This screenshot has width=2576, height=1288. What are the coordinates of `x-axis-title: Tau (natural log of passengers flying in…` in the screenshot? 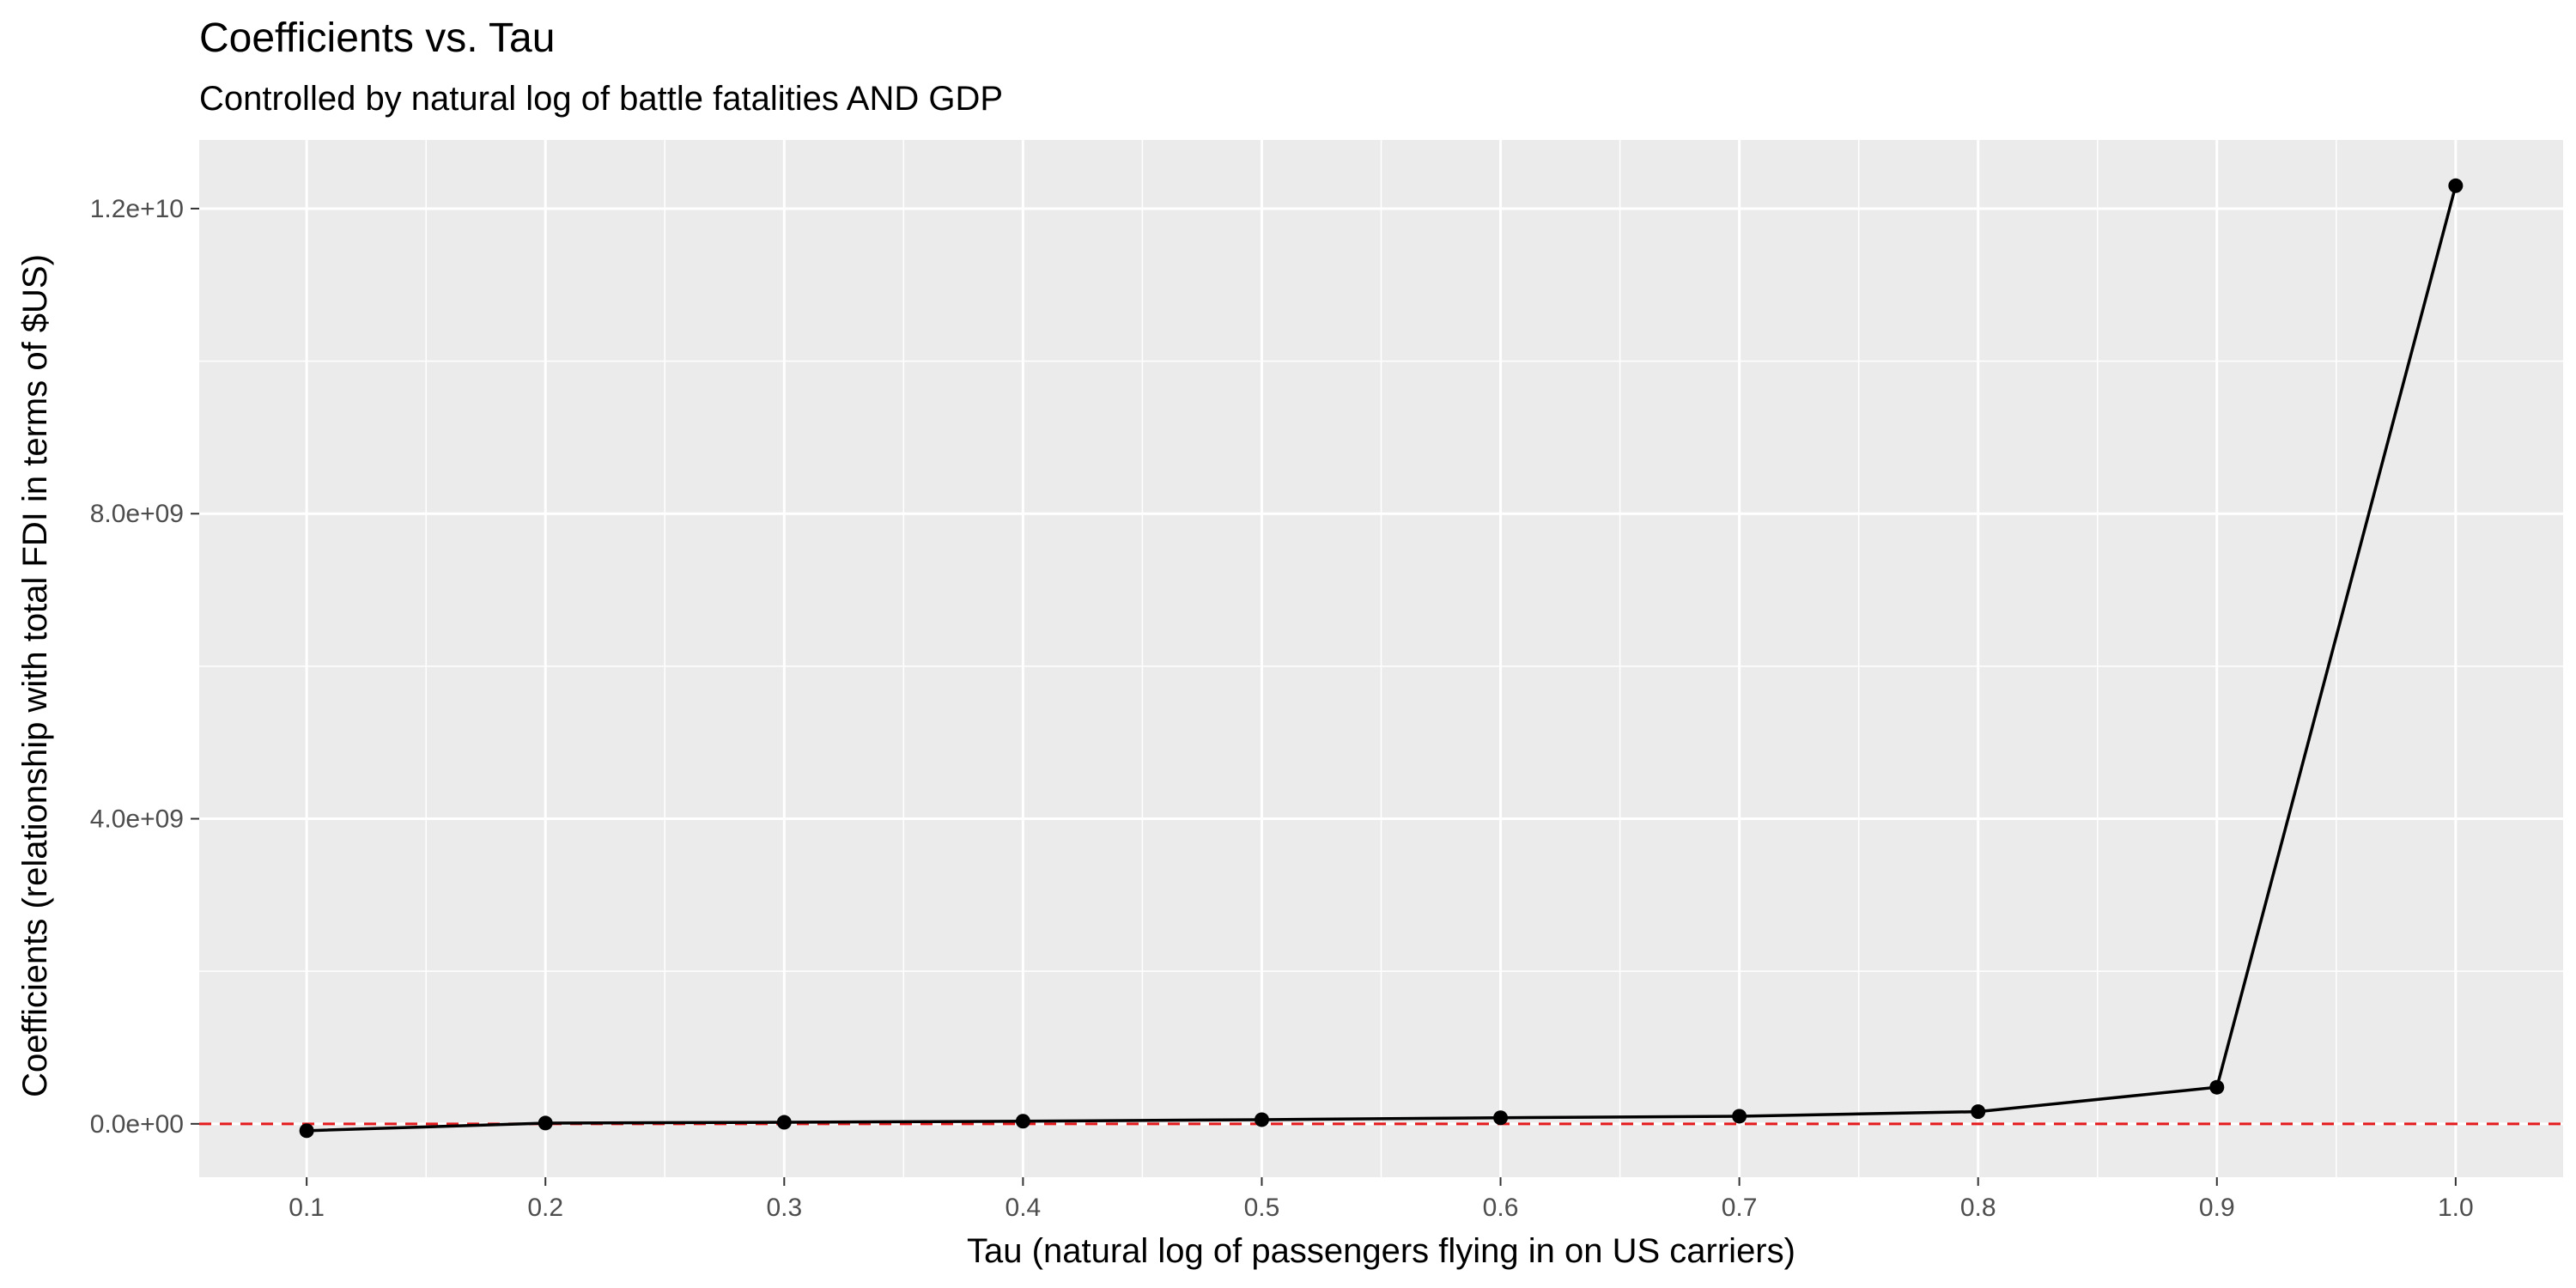 It's located at (1381, 1251).